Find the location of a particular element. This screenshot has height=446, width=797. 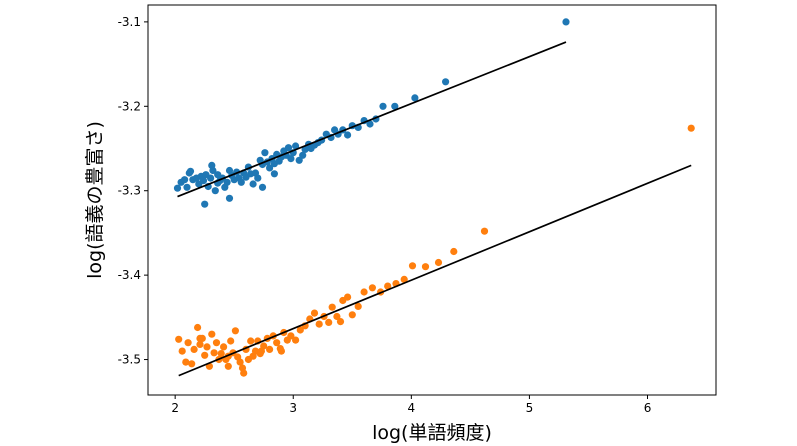

y-tick-label: -3.3 is located at coordinates (129, 191).